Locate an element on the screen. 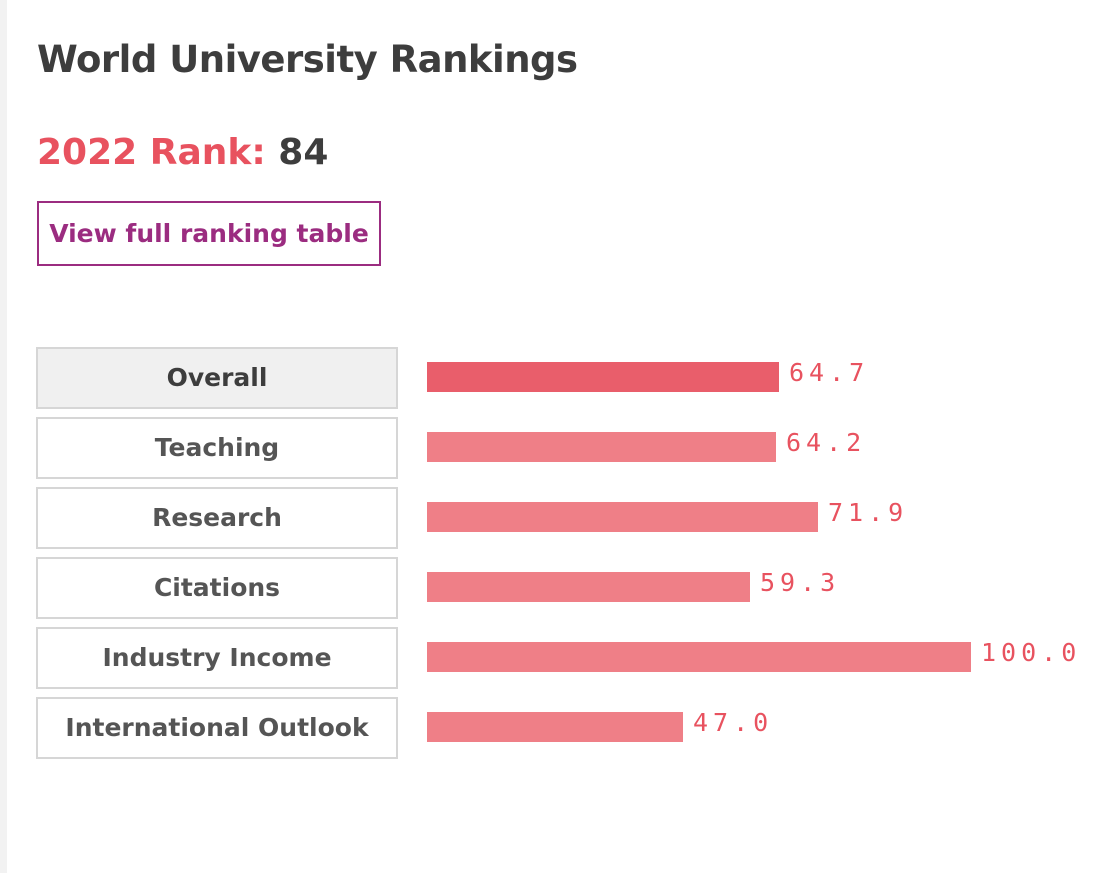 This screenshot has width=1104, height=873. score-value-teaching: 64.2 is located at coordinates (826, 442).